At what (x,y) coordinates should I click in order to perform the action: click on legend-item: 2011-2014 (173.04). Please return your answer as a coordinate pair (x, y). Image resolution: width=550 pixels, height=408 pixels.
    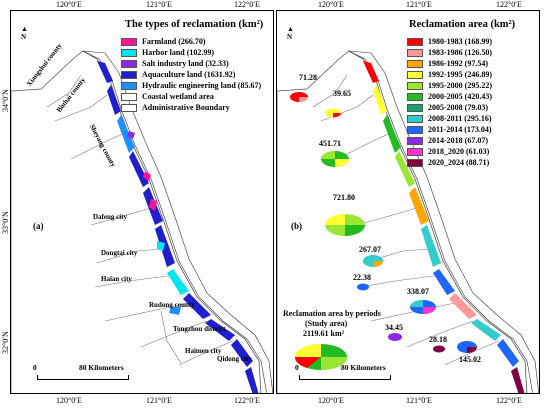
    Looking at the image, I should click on (449, 129).